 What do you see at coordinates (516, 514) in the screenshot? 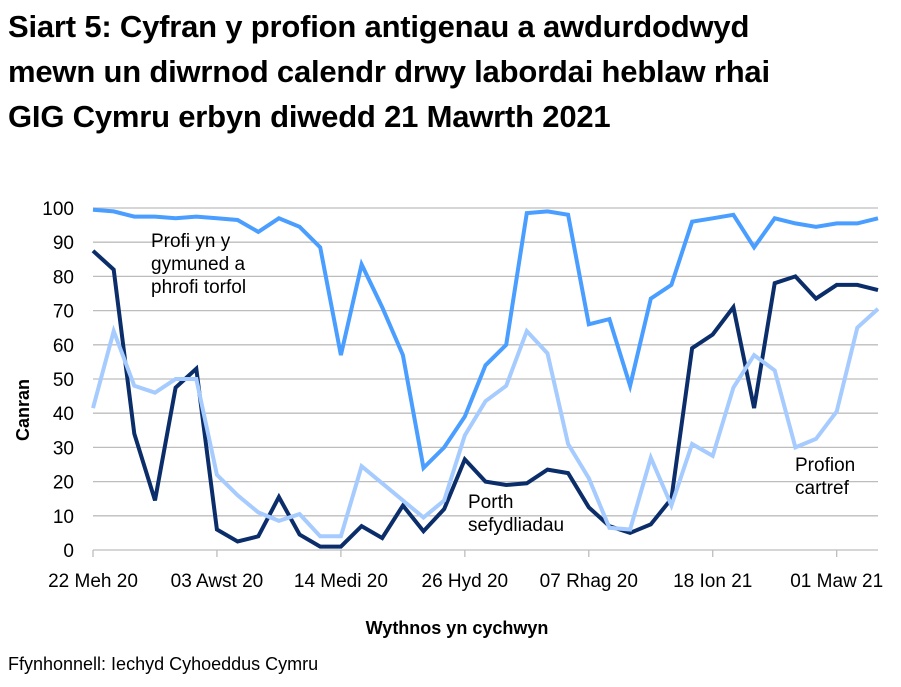
I see `label-institution-portal: Porth sefydliadau` at bounding box center [516, 514].